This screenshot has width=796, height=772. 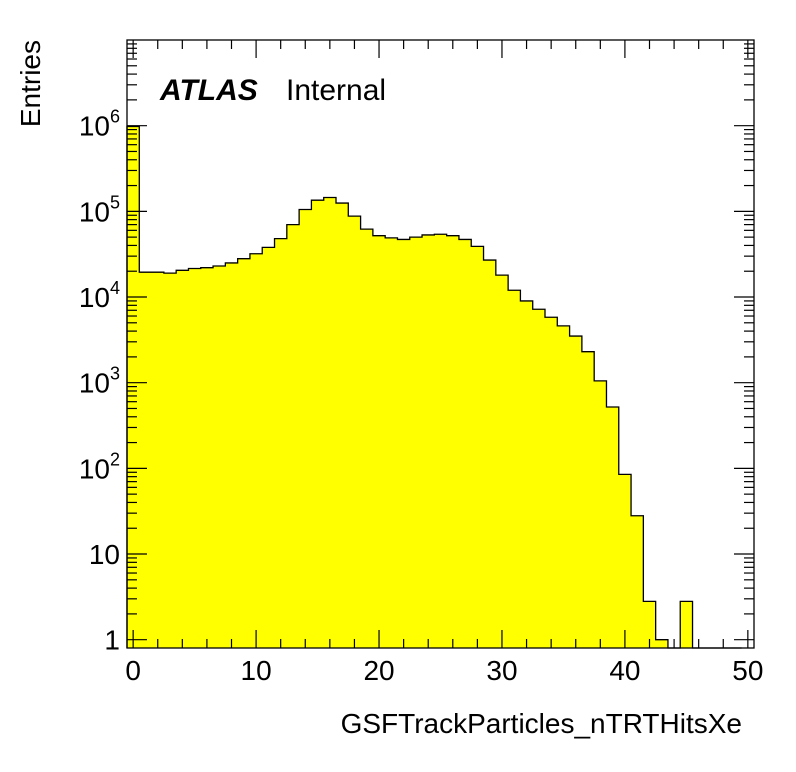 I want to click on y-tick-label: 10, so click(x=104, y=554).